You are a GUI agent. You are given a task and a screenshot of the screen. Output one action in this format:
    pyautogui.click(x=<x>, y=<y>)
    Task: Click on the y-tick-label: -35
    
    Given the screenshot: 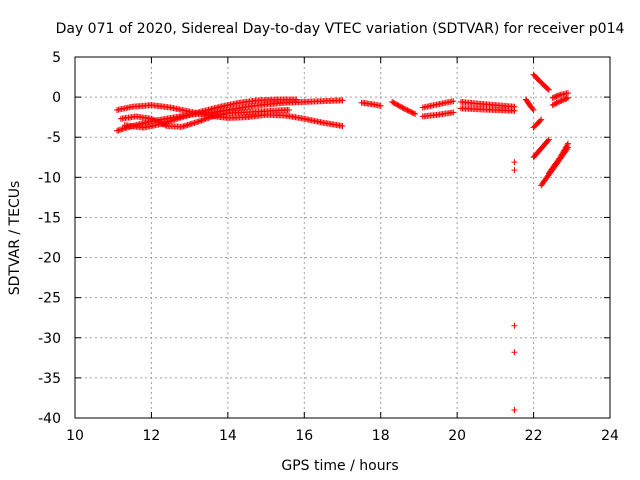 What is the action you would take?
    pyautogui.click(x=49, y=379)
    